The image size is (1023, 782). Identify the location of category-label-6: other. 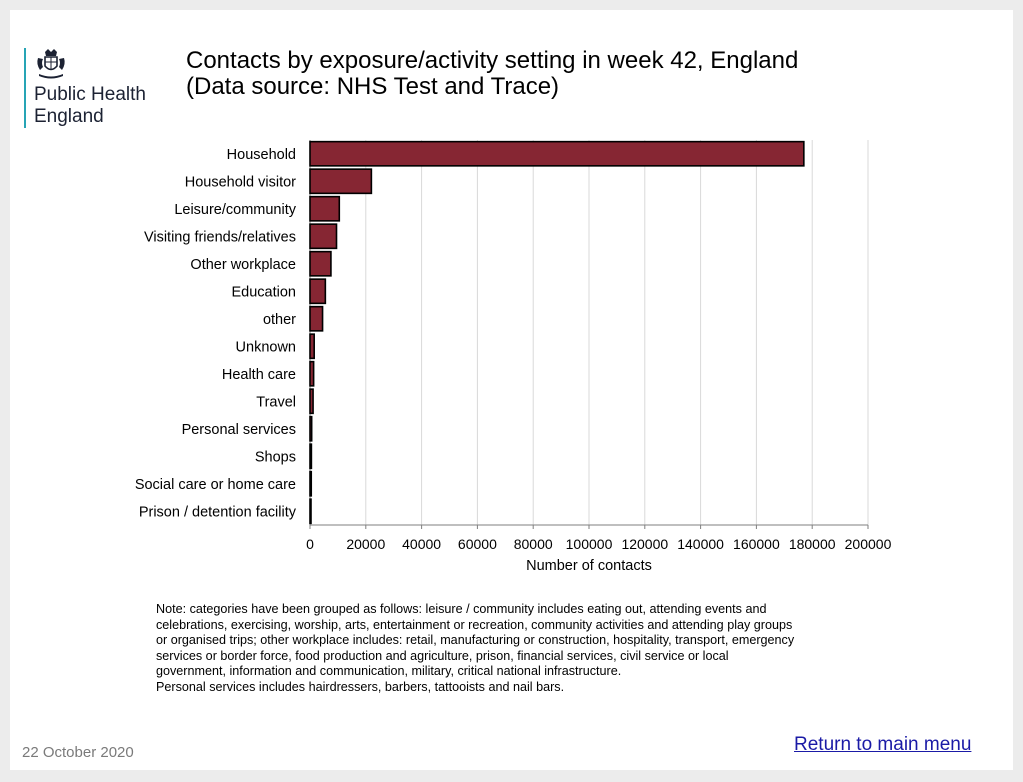
(279, 320).